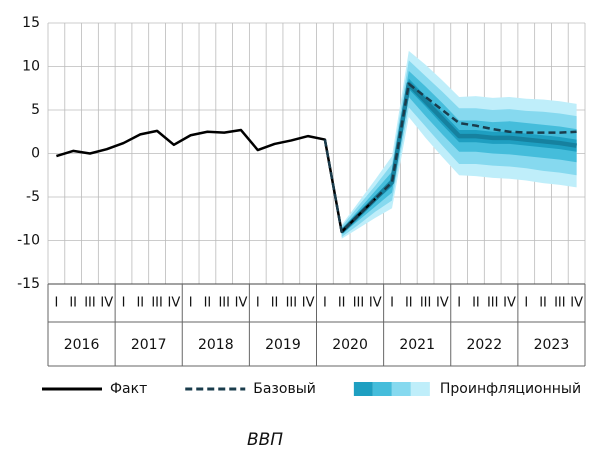 This screenshot has height=453, width=593. What do you see at coordinates (484, 345) in the screenshot?
I see `year-label: 2022` at bounding box center [484, 345].